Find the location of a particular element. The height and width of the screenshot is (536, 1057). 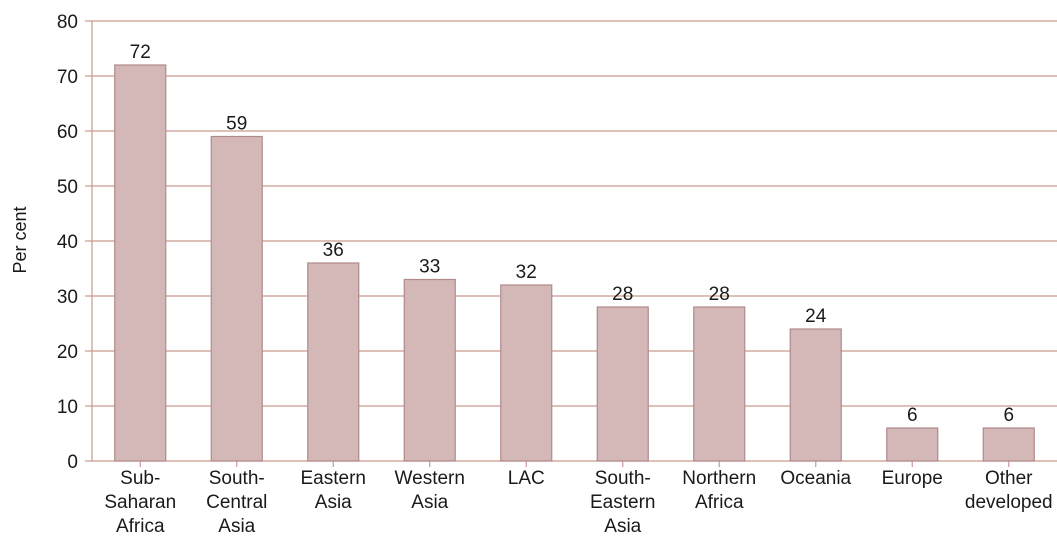

x-category-label: Northern is located at coordinates (719, 478).